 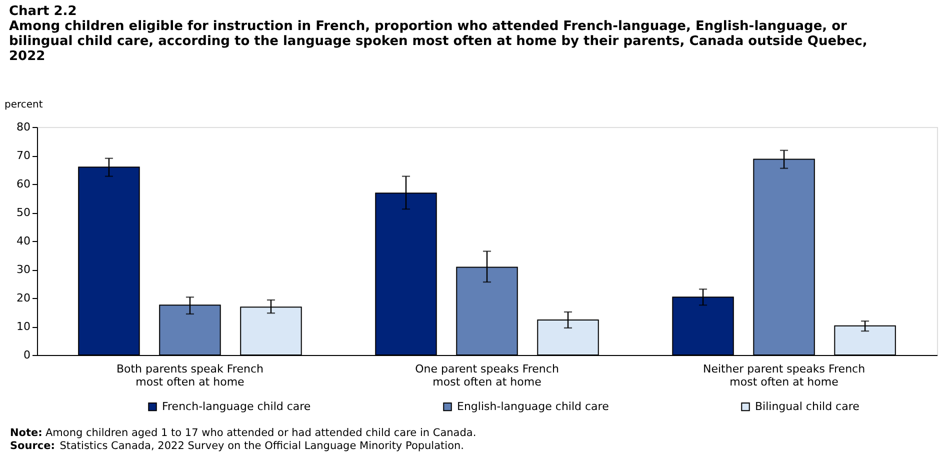 What do you see at coordinates (807, 406) in the screenshot?
I see `legend-label: Bilingual child care` at bounding box center [807, 406].